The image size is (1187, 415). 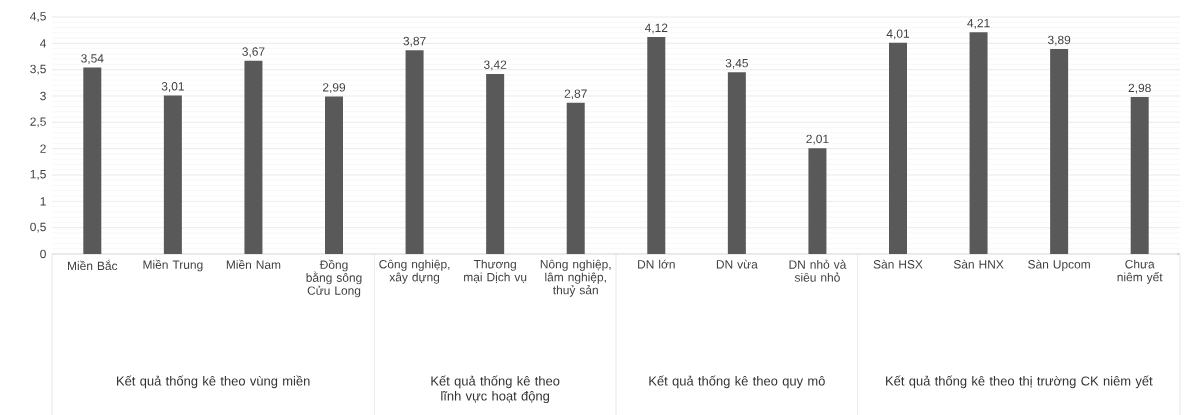 I want to click on text: Kết quả thống kê theo vùng miền, so click(x=213, y=382).